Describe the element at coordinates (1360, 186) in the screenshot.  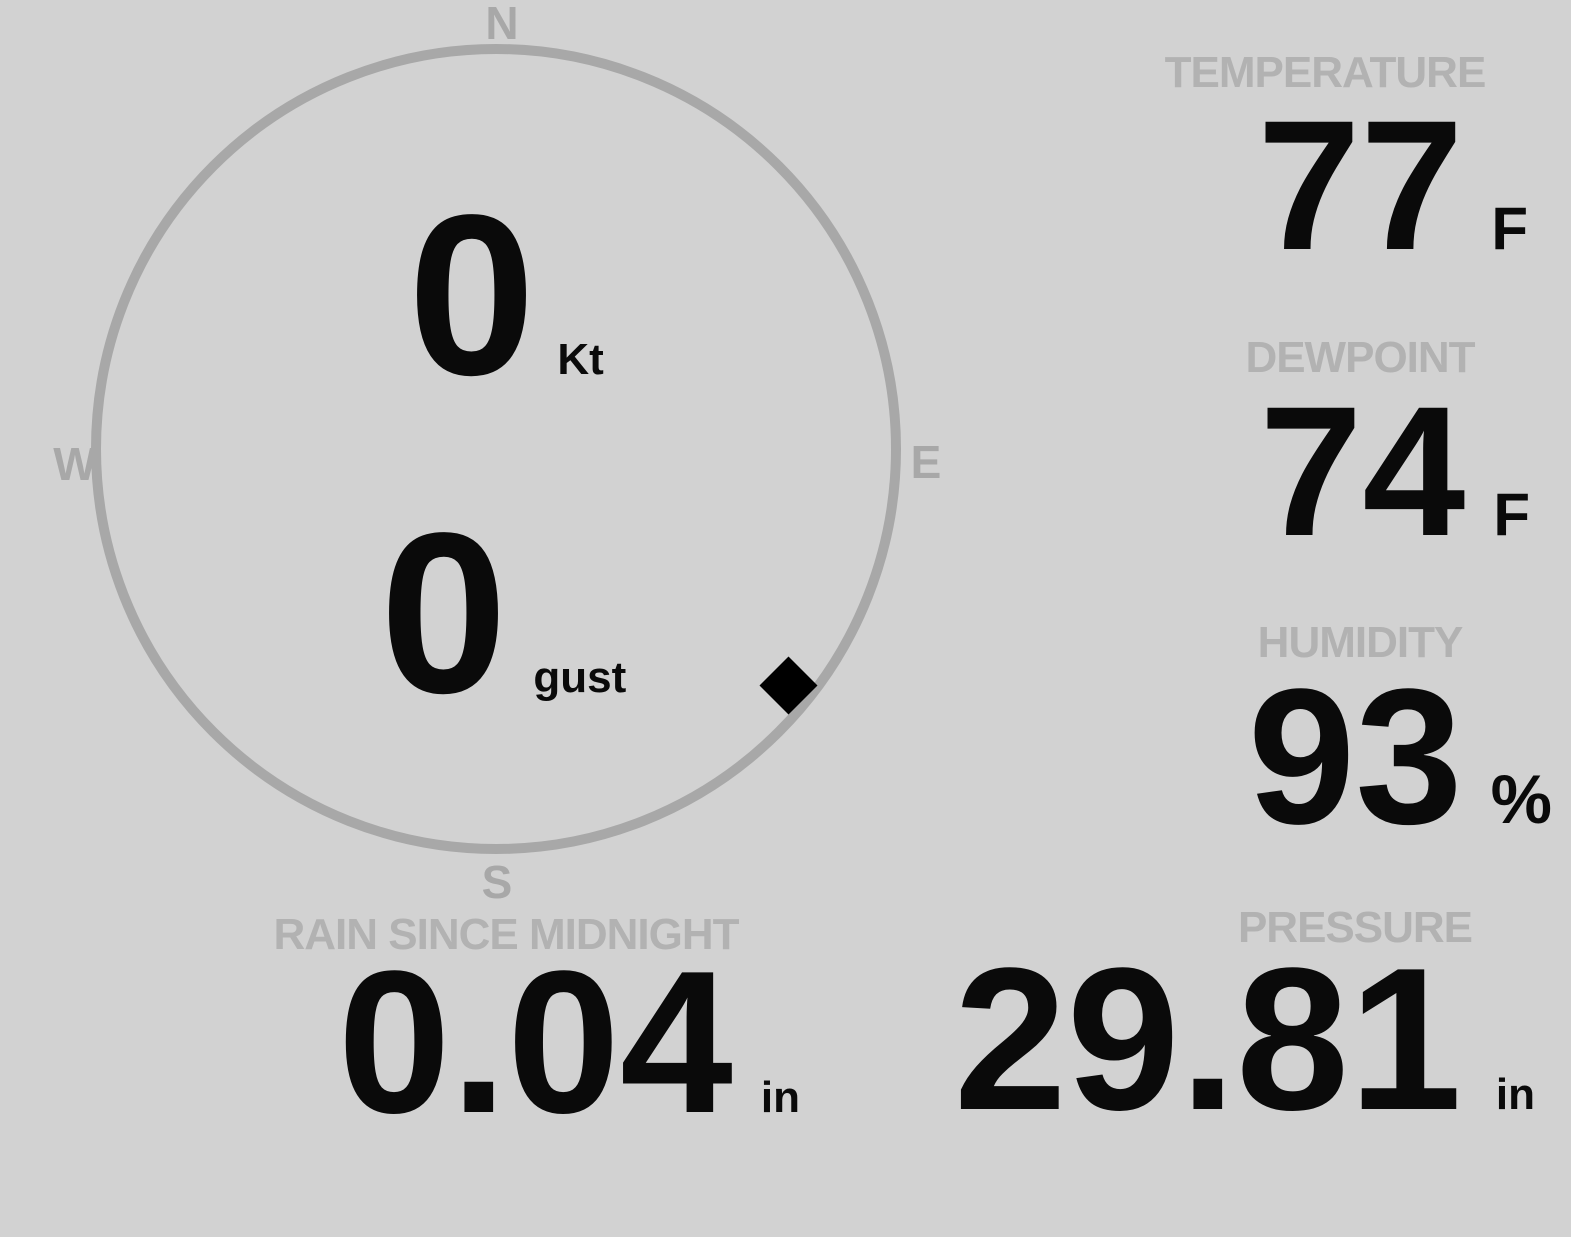
I see `temperature-value: 77` at that location.